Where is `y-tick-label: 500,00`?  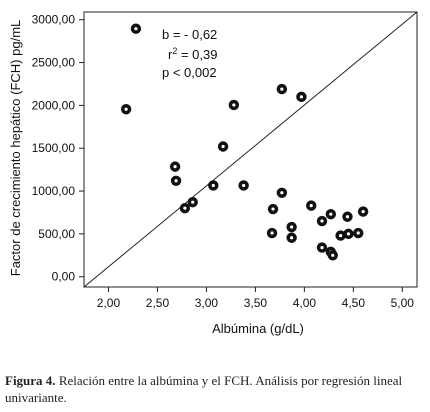 y-tick-label: 500,00 is located at coordinates (56, 234).